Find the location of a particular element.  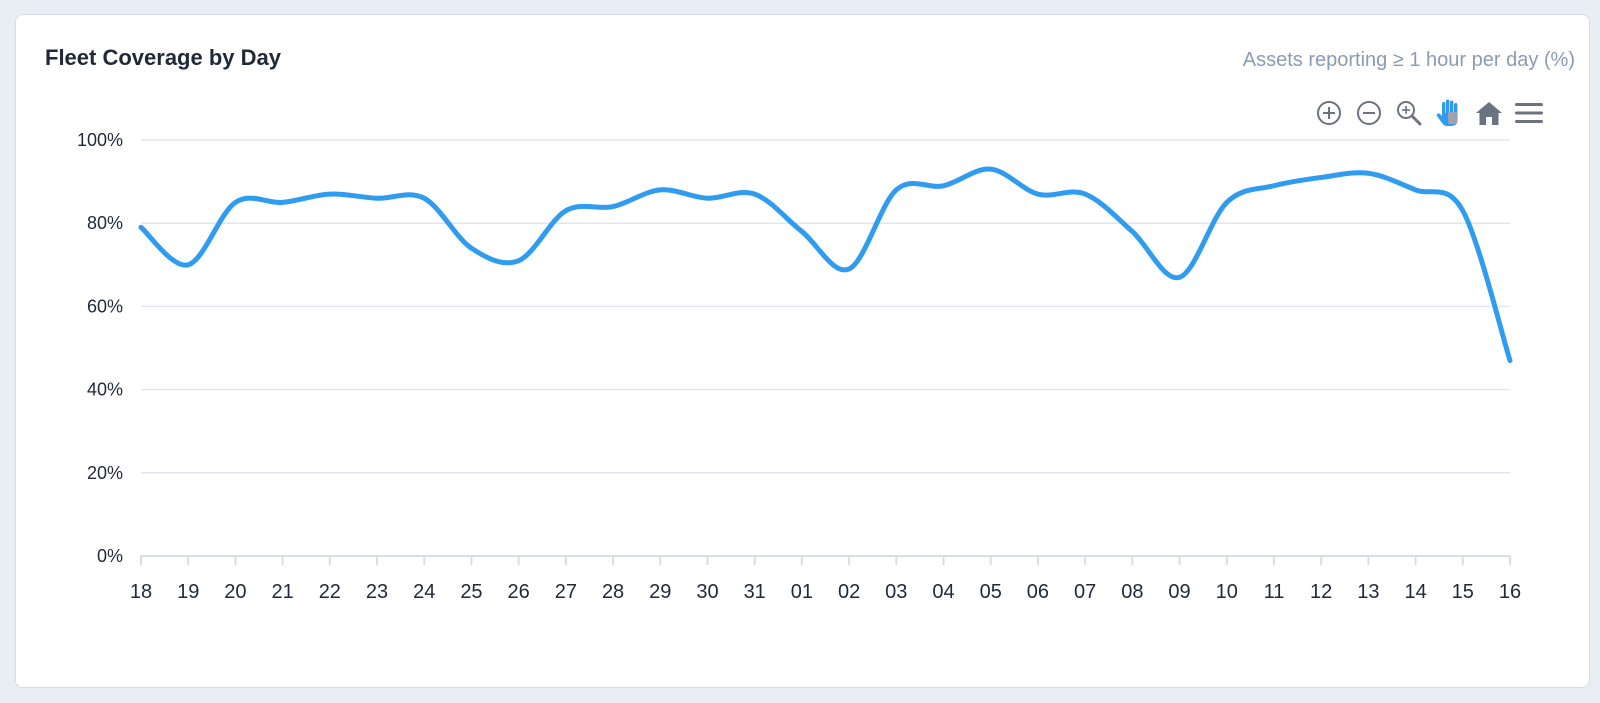

reset-home-icon is located at coordinates (1489, 113).